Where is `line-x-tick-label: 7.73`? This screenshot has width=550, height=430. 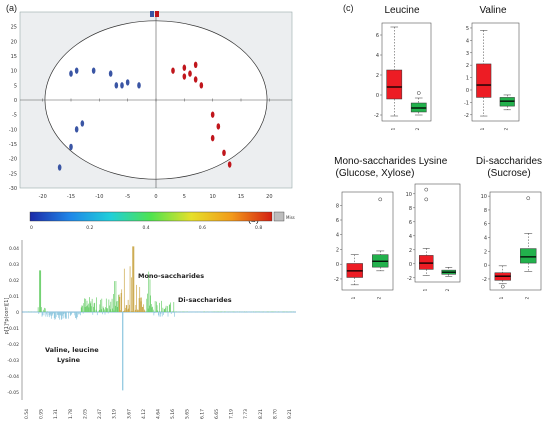 line-x-tick-label: 7.73 is located at coordinates (246, 414).